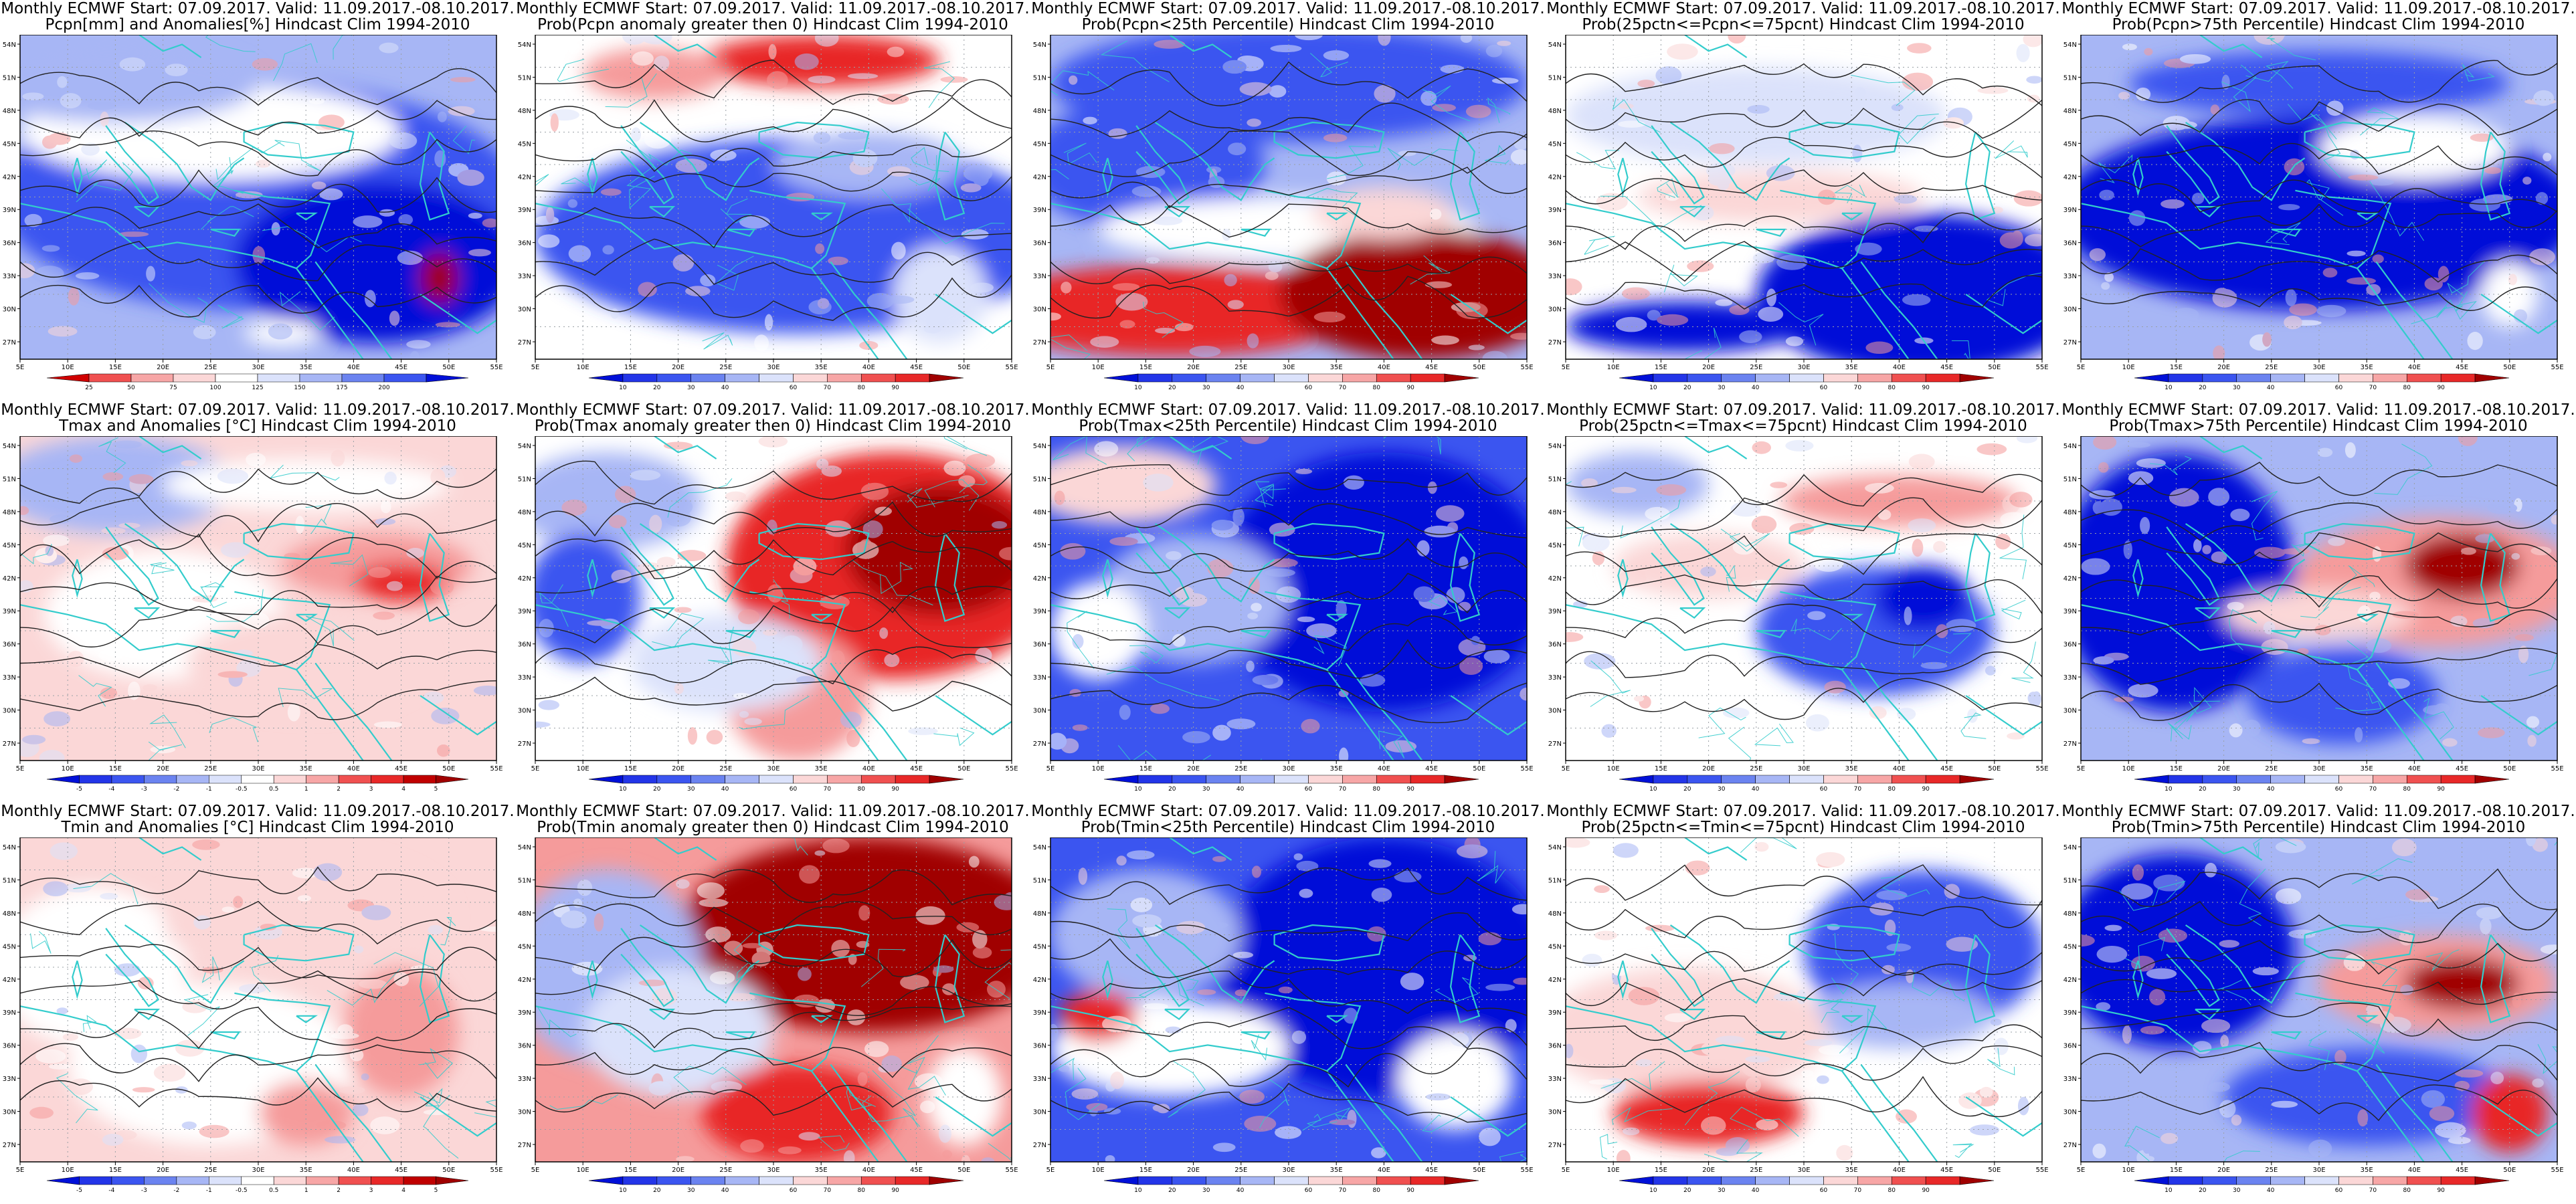  What do you see at coordinates (773, 598) in the screenshot?
I see `map-field` at bounding box center [773, 598].